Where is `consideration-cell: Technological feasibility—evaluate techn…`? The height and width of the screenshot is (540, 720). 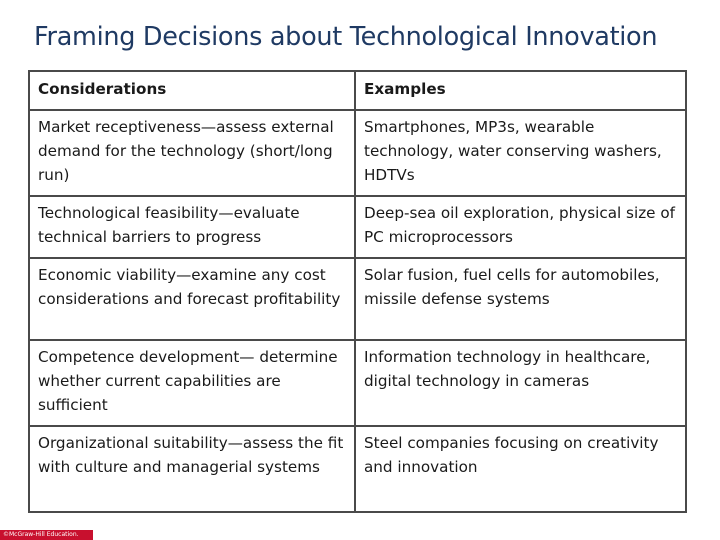 consideration-cell: Technological feasibility—evaluate techn… is located at coordinates (192, 227).